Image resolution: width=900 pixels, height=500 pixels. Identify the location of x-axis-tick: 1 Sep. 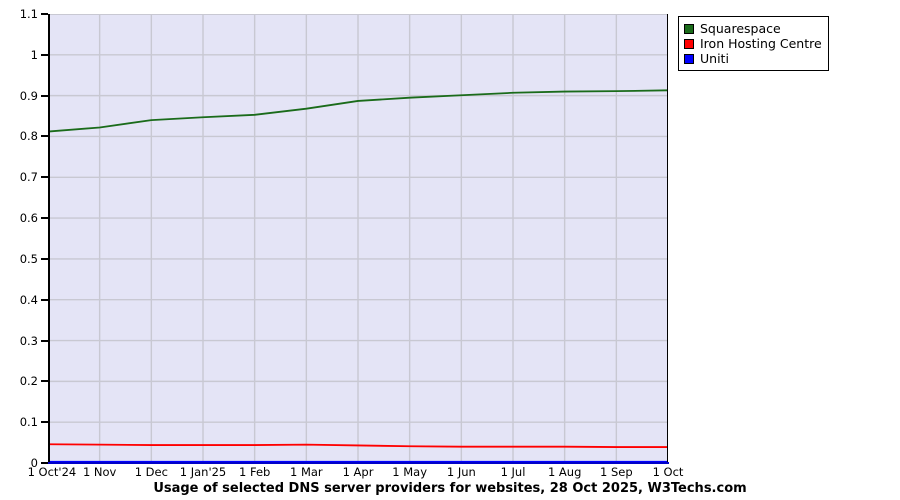
(616, 472).